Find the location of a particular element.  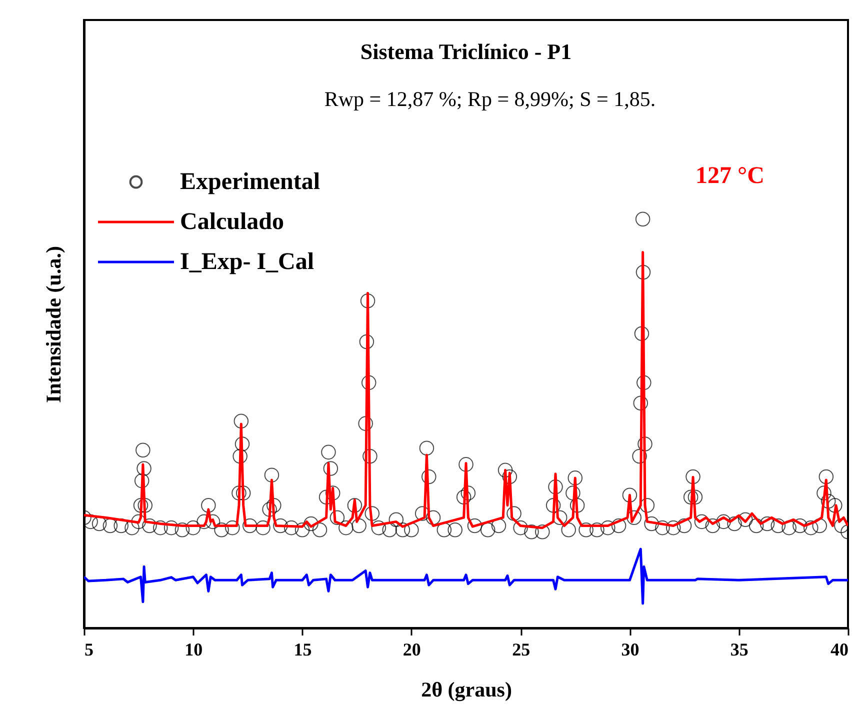

x-tick-label: 20 is located at coordinates (411, 650).